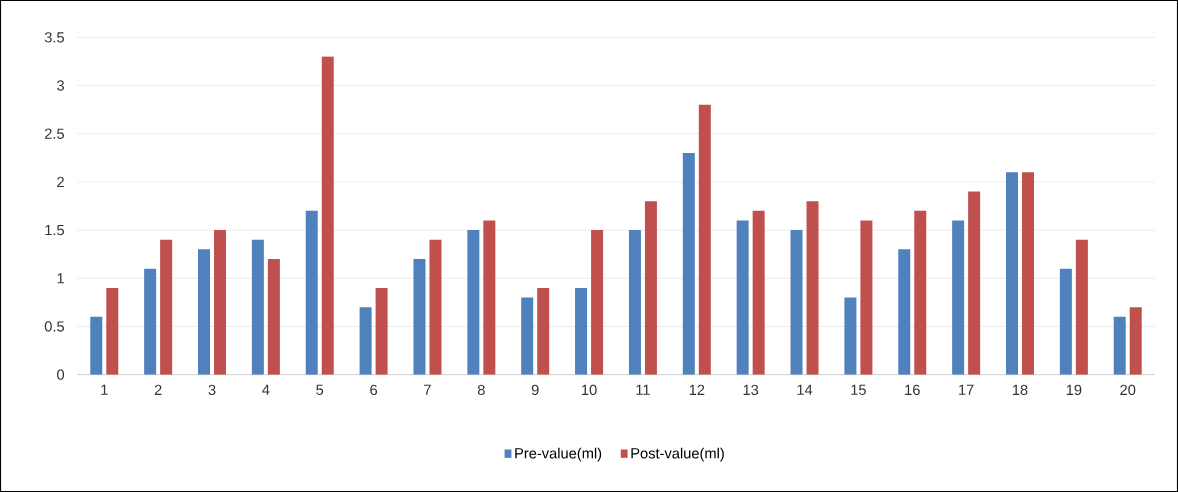  What do you see at coordinates (427, 389) in the screenshot?
I see `x-tick-label: 7` at bounding box center [427, 389].